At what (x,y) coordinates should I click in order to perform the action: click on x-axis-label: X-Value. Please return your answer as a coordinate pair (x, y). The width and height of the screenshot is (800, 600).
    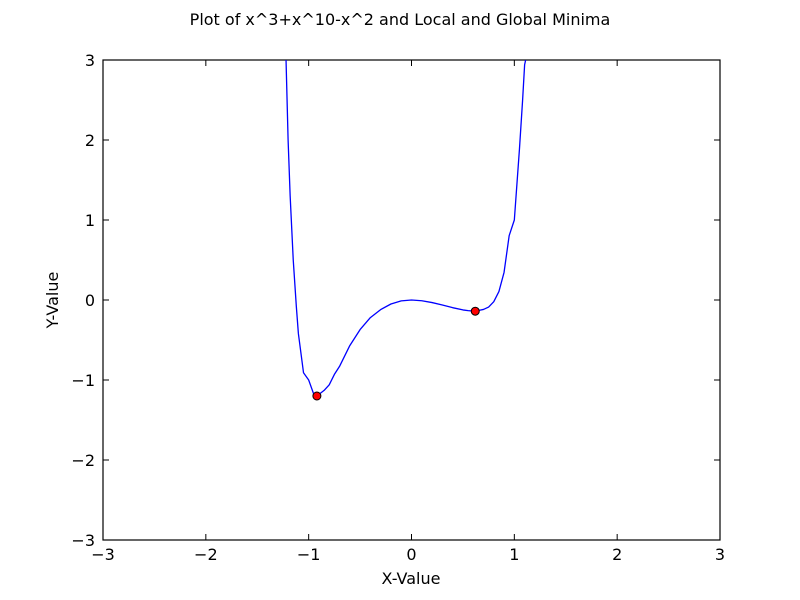
    Looking at the image, I should click on (411, 578).